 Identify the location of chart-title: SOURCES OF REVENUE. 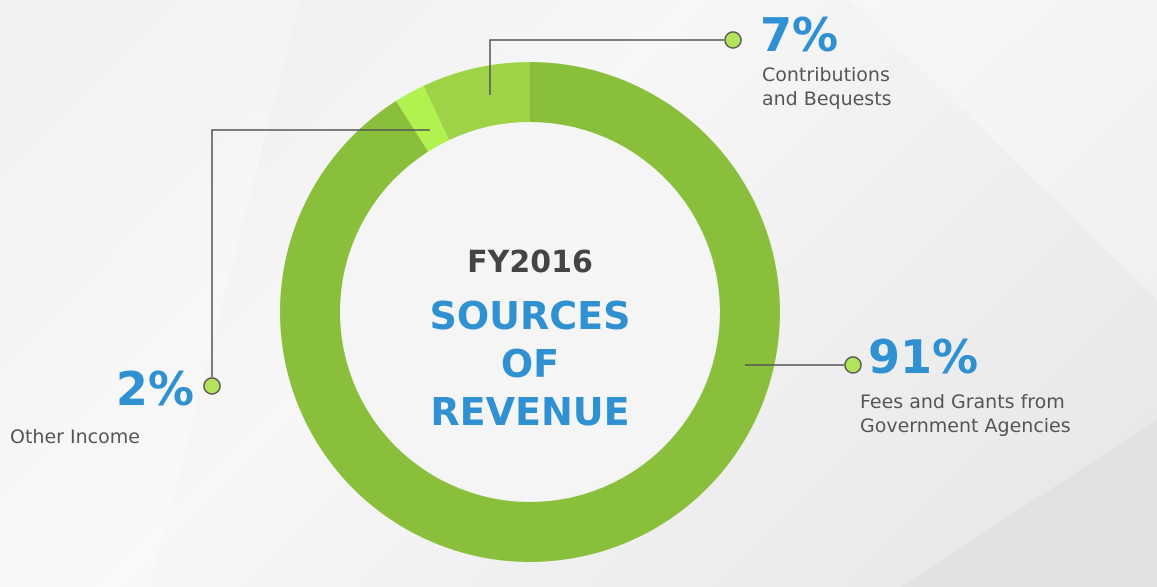
(530, 364).